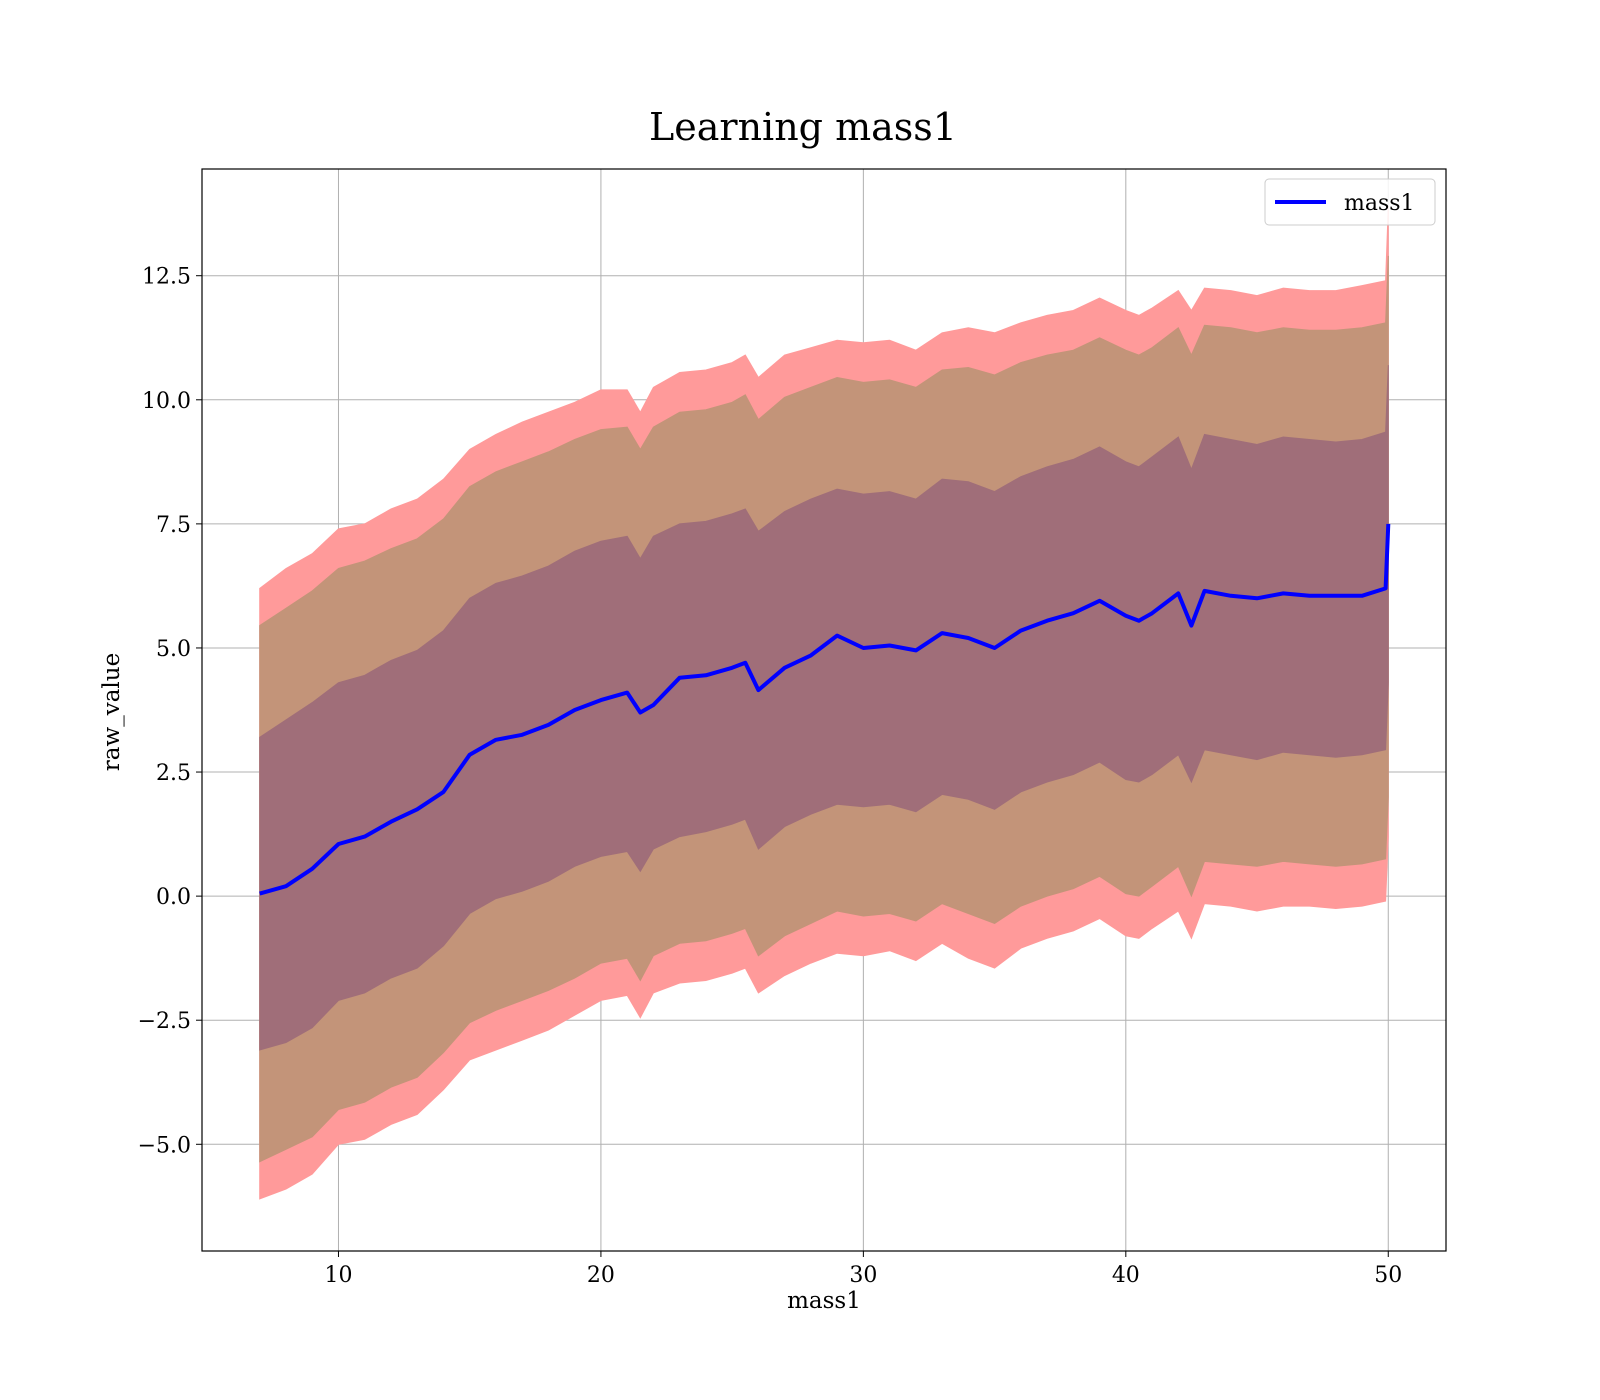 The width and height of the screenshot is (1600, 1400). I want to click on x-tick-label-3: 40, so click(1126, 1275).